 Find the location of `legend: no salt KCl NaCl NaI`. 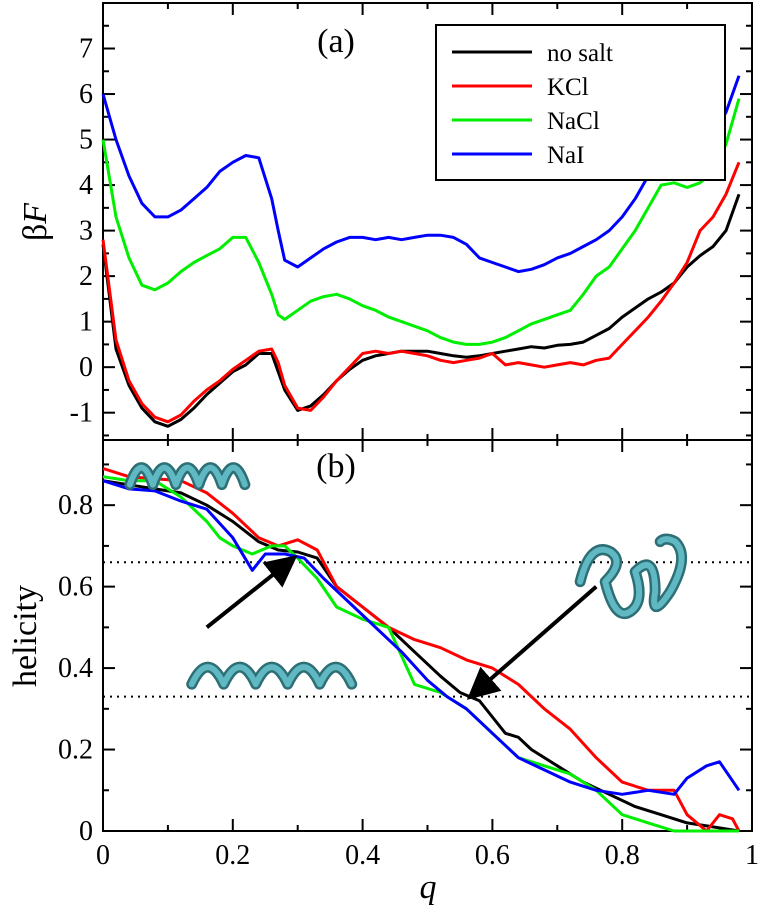

legend: no salt KCl NaCl NaI is located at coordinates (580, 102).